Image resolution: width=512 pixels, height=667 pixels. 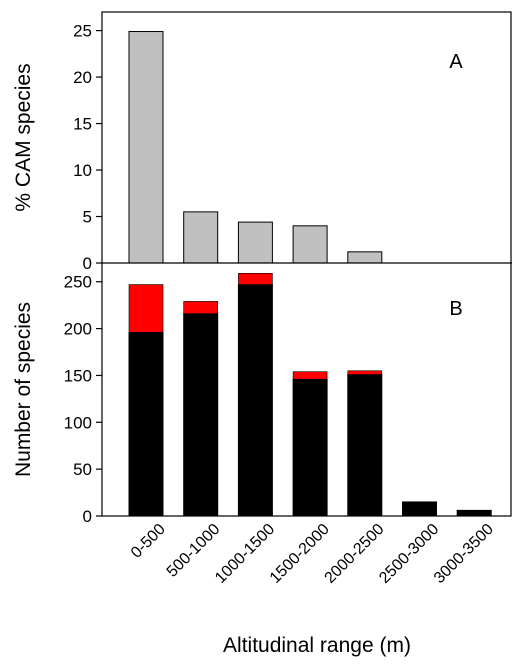 What do you see at coordinates (82, 170) in the screenshot?
I see `panel-a-y-tick-label: 10` at bounding box center [82, 170].